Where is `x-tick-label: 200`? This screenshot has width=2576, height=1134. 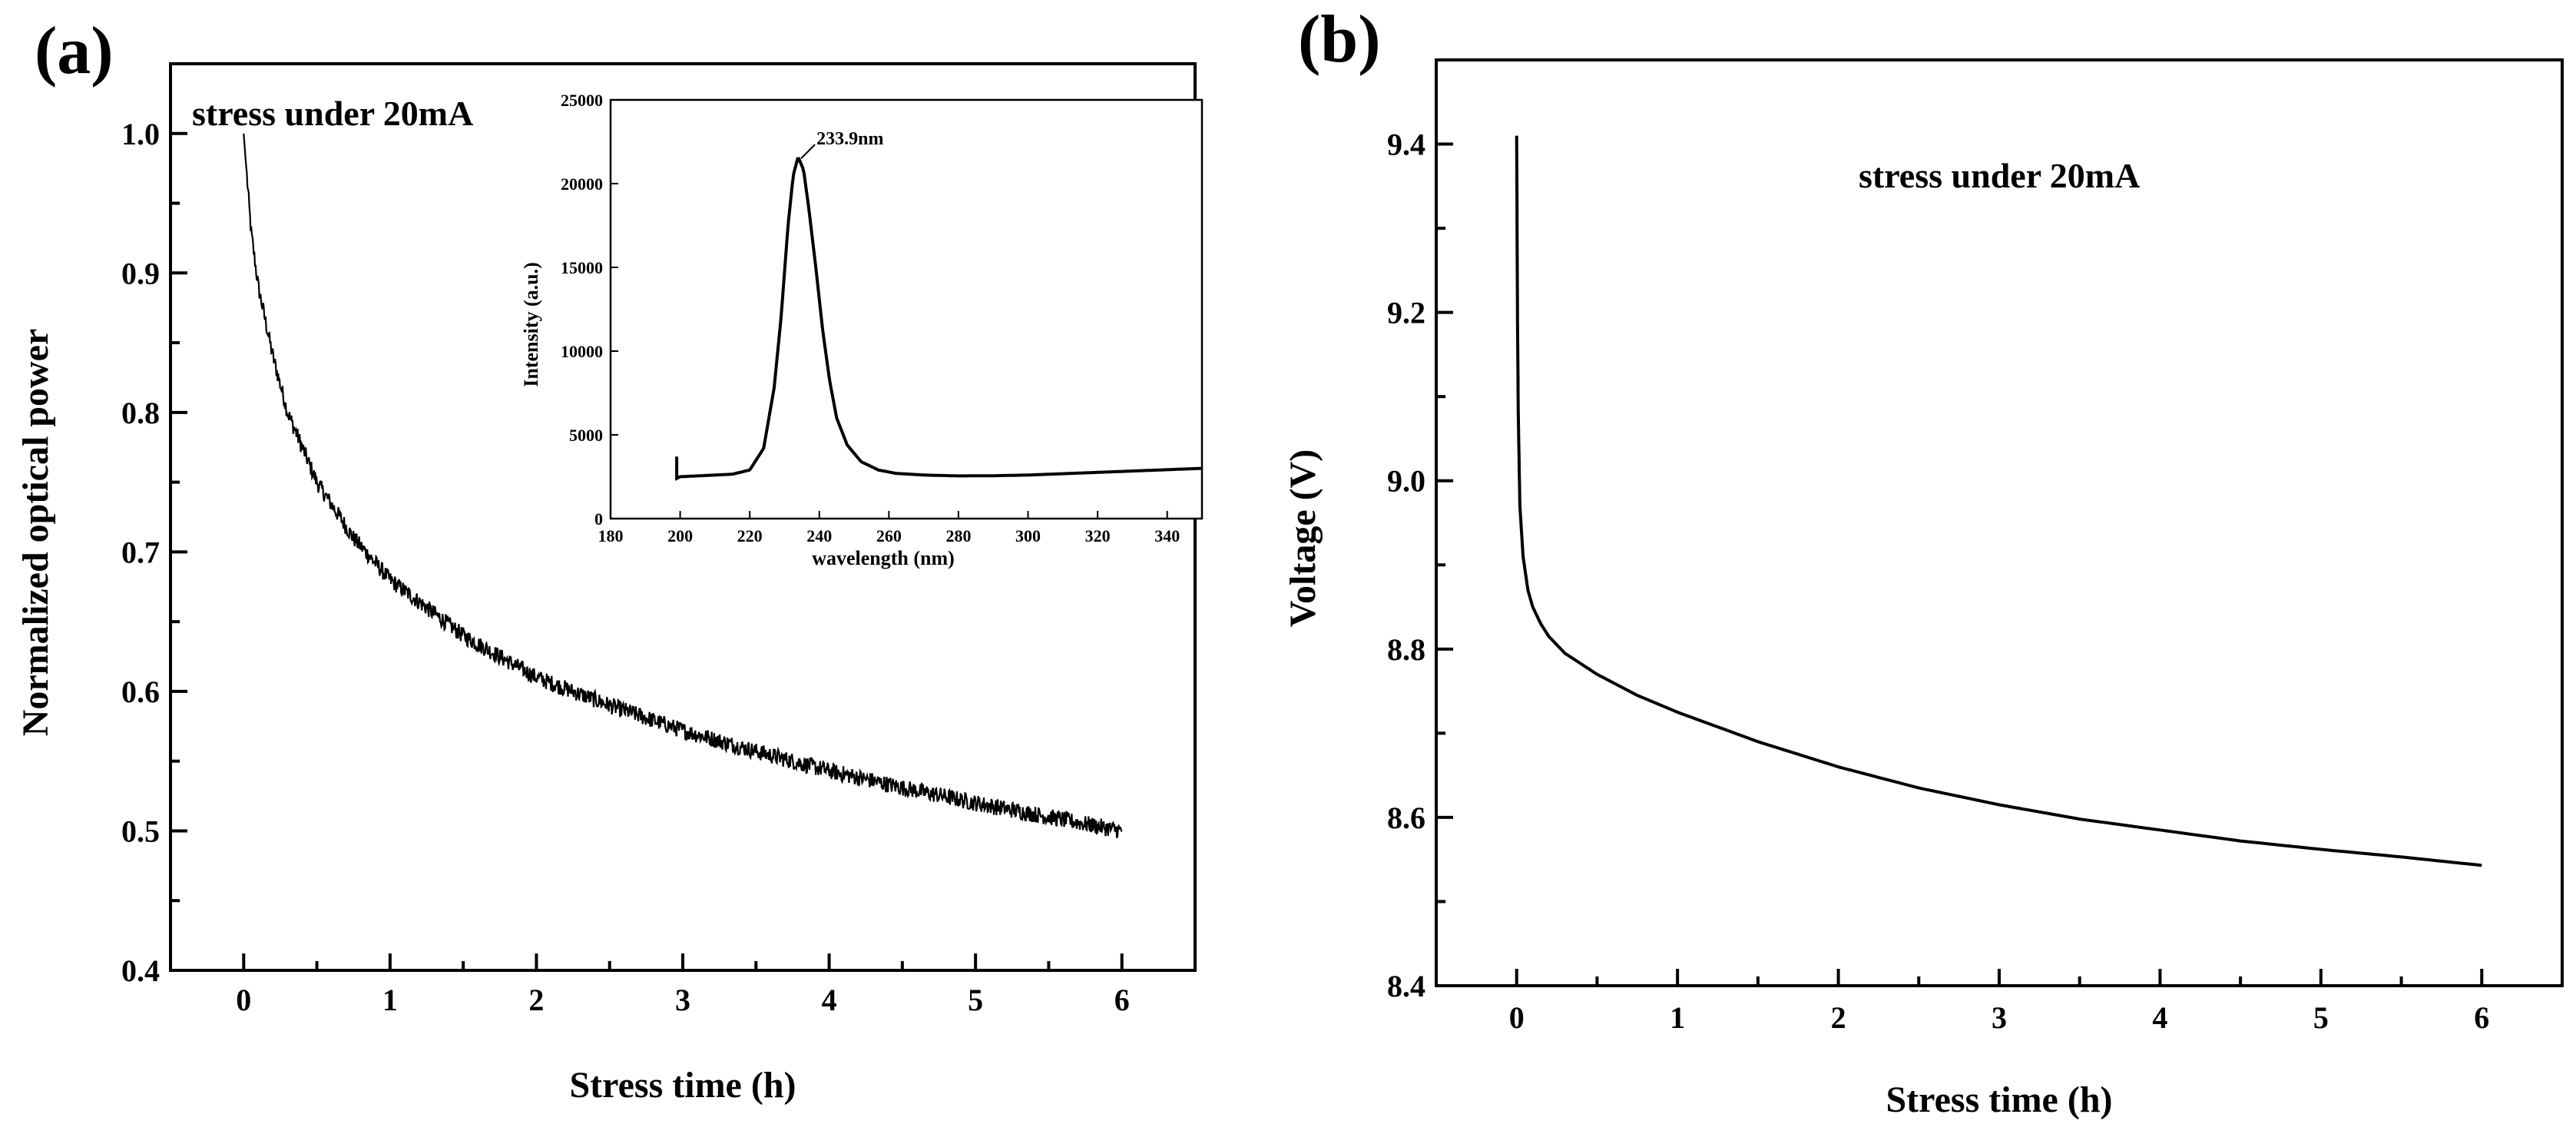
x-tick-label: 200 is located at coordinates (680, 535).